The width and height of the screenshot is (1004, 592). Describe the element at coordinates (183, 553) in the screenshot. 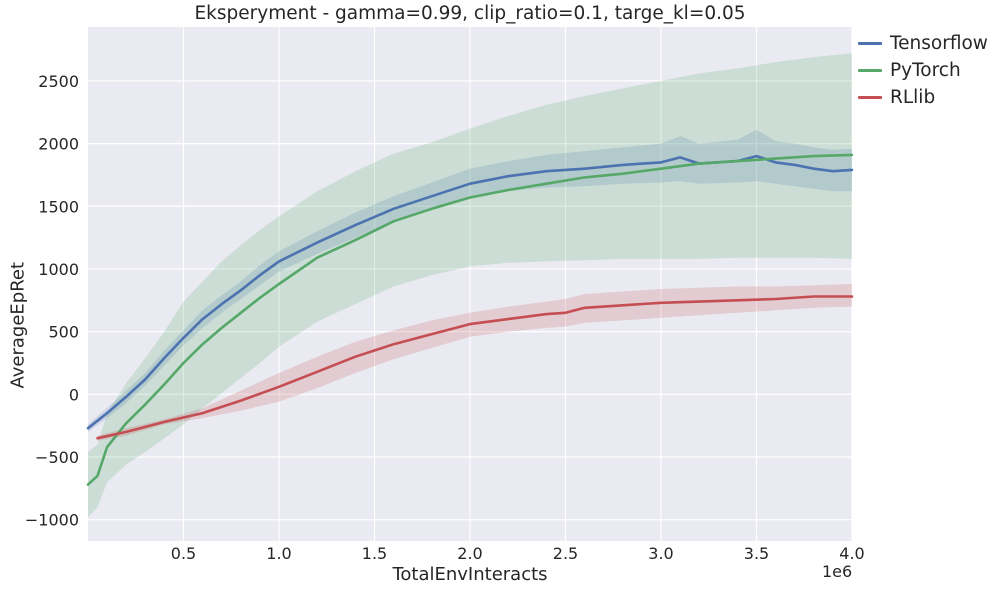

I see `x-tick-label: 0.5` at that location.